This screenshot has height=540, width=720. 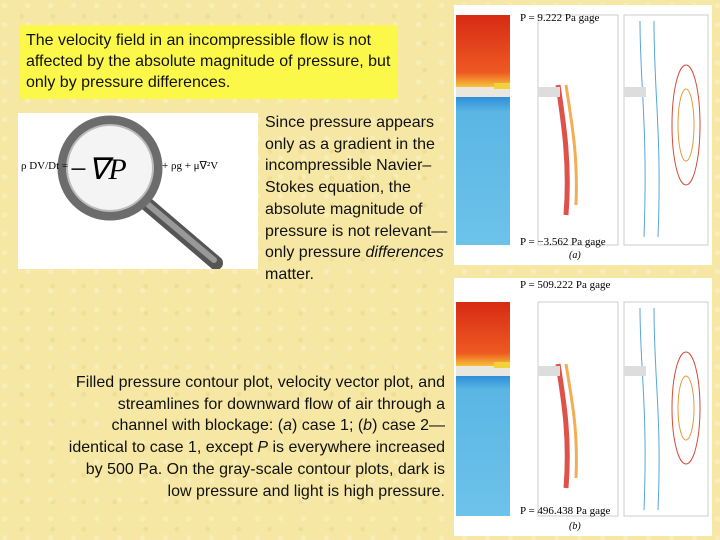 I want to click on magnifying-glass-icon: ρ DV/Dt = −∇P + ρg + μ∇²V, so click(x=122, y=192).